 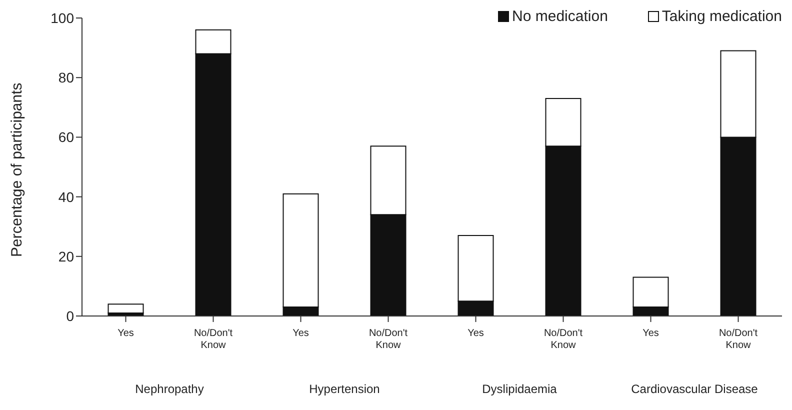 I want to click on y-tick-label: 20, so click(x=66, y=256).